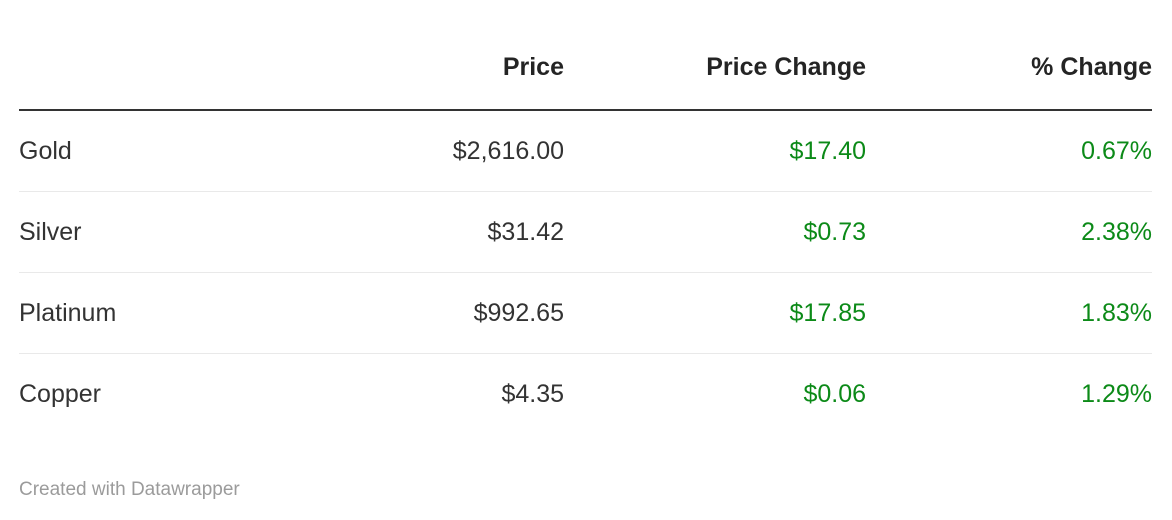 This screenshot has width=1172, height=520. I want to click on metal-cell: Copper, so click(60, 393).